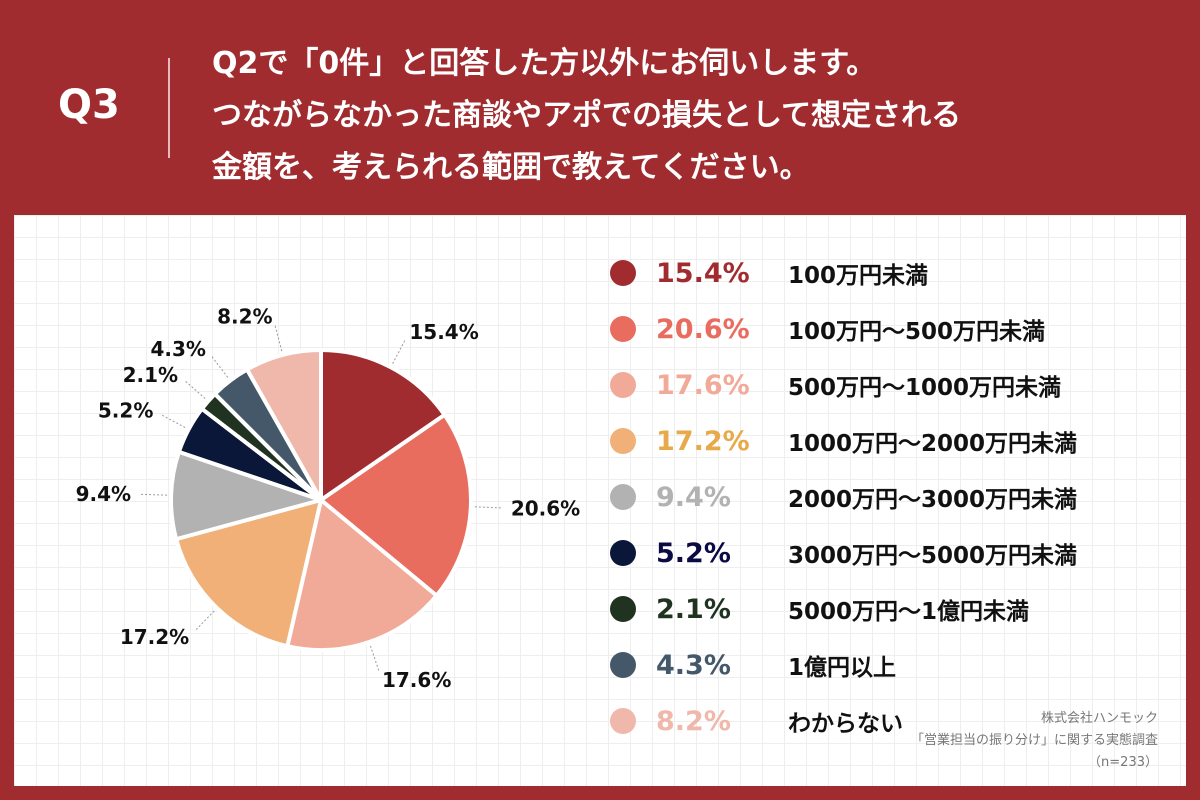  What do you see at coordinates (693, 609) in the screenshot?
I see `legend-percent: 2.1%` at bounding box center [693, 609].